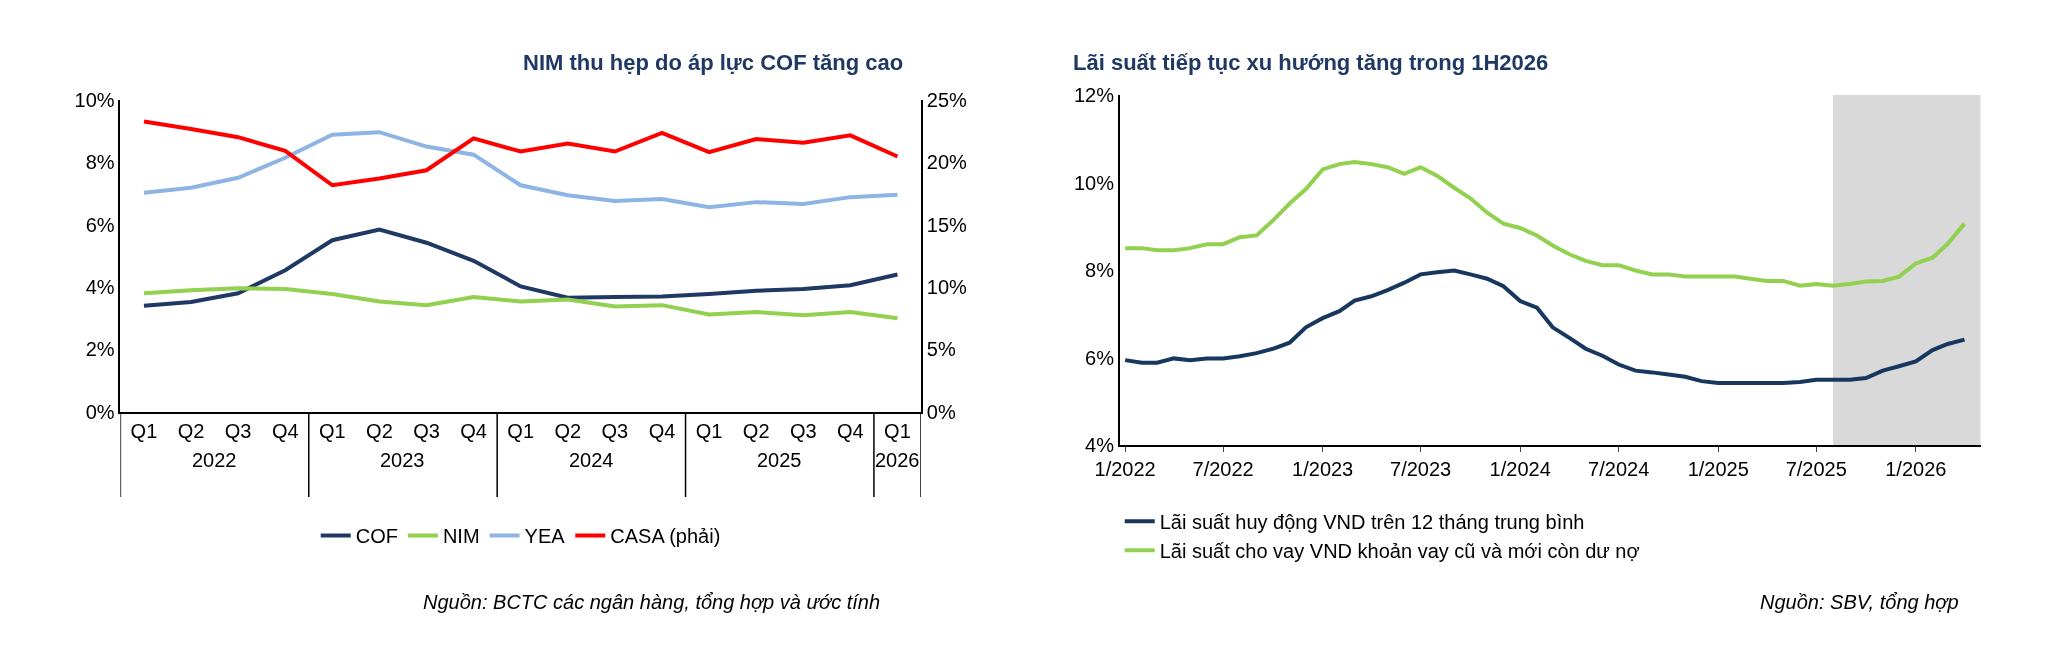 The height and width of the screenshot is (668, 2048). Describe the element at coordinates (947, 287) in the screenshot. I see `y2-tick-label: 10%` at that location.